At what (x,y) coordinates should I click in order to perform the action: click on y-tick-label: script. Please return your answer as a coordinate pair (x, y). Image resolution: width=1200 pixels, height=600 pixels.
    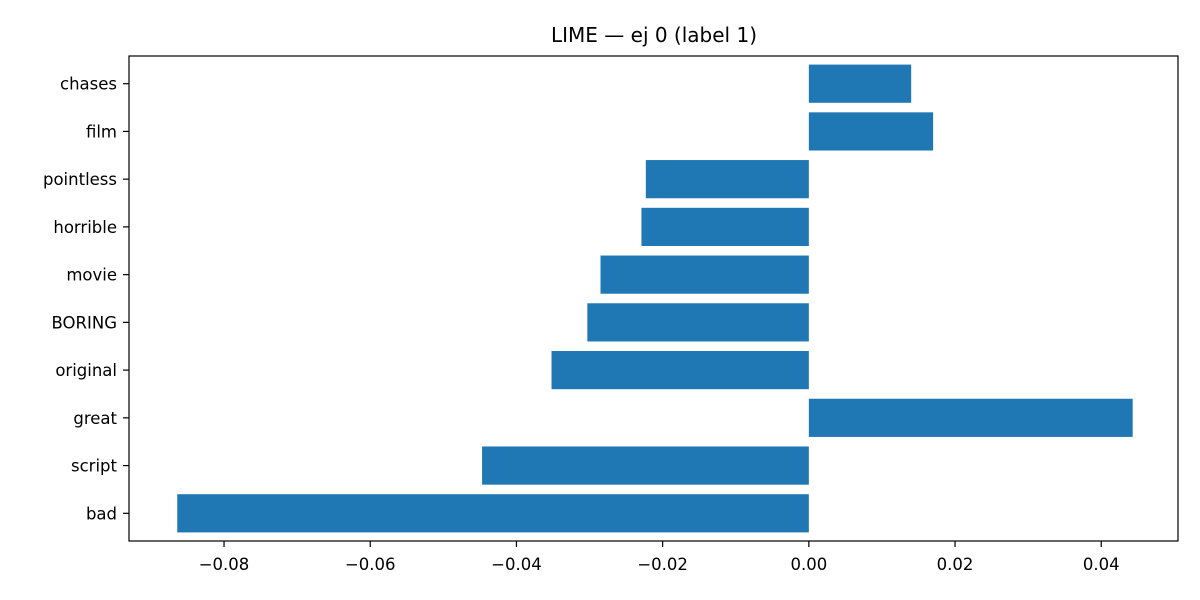
    Looking at the image, I should click on (94, 466).